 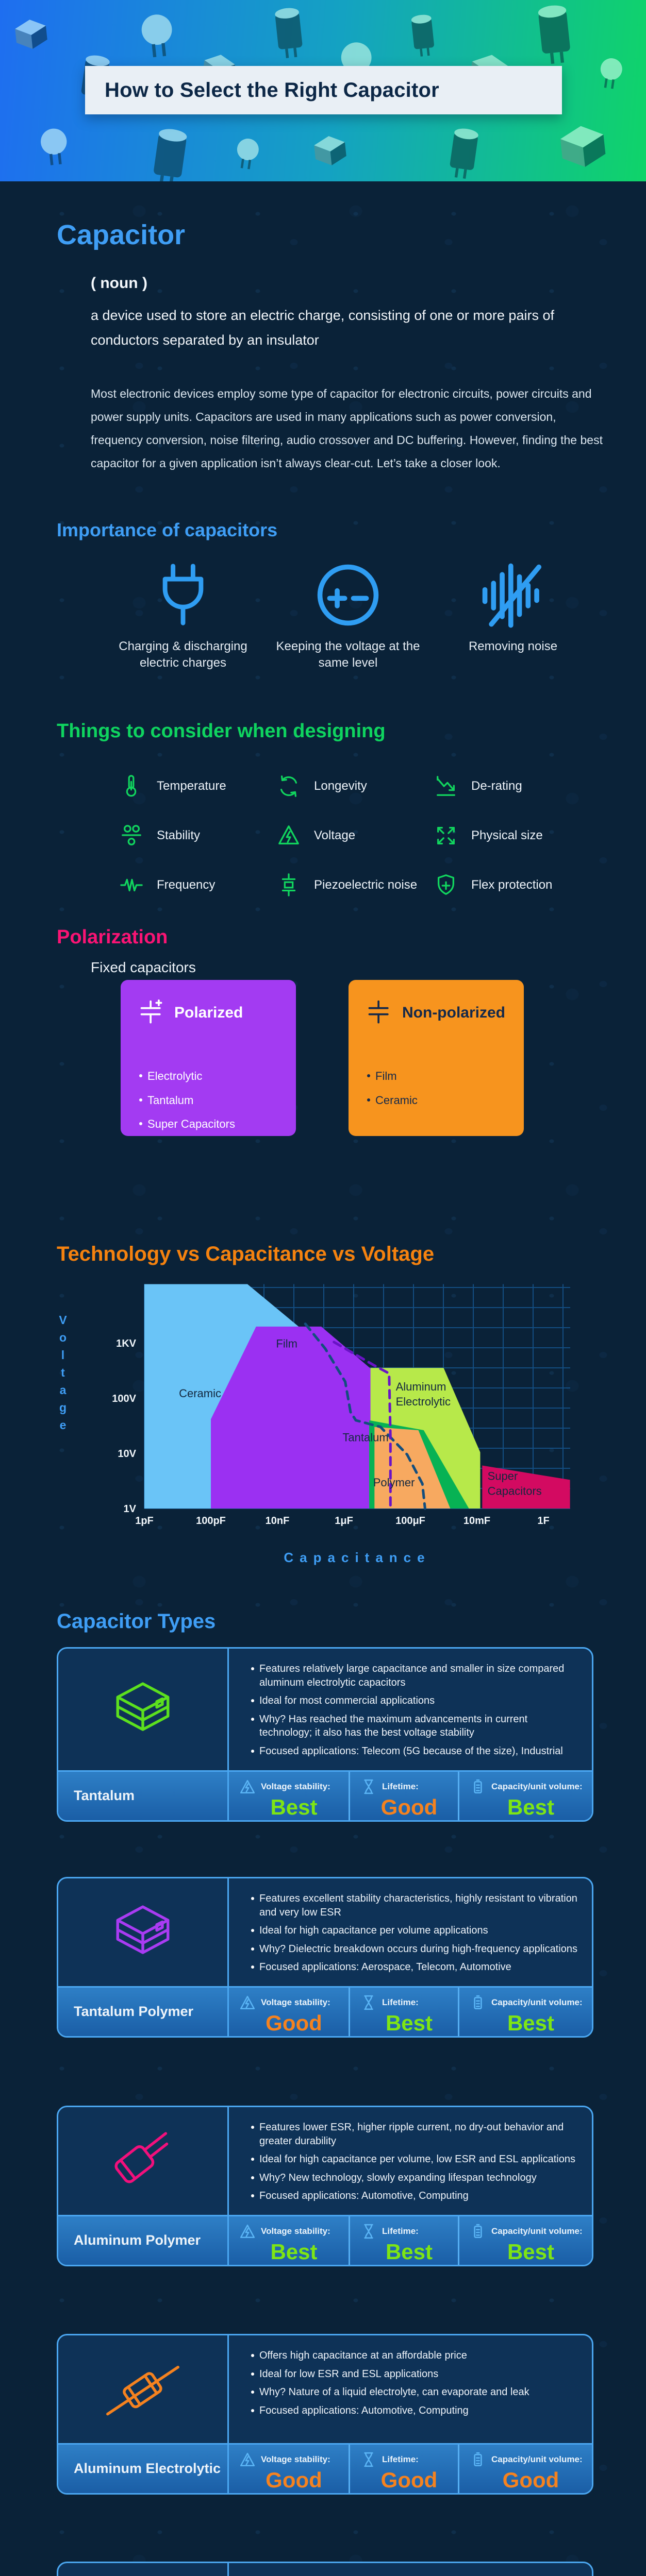 I want to click on film-box-icon, so click(x=143, y=2569).